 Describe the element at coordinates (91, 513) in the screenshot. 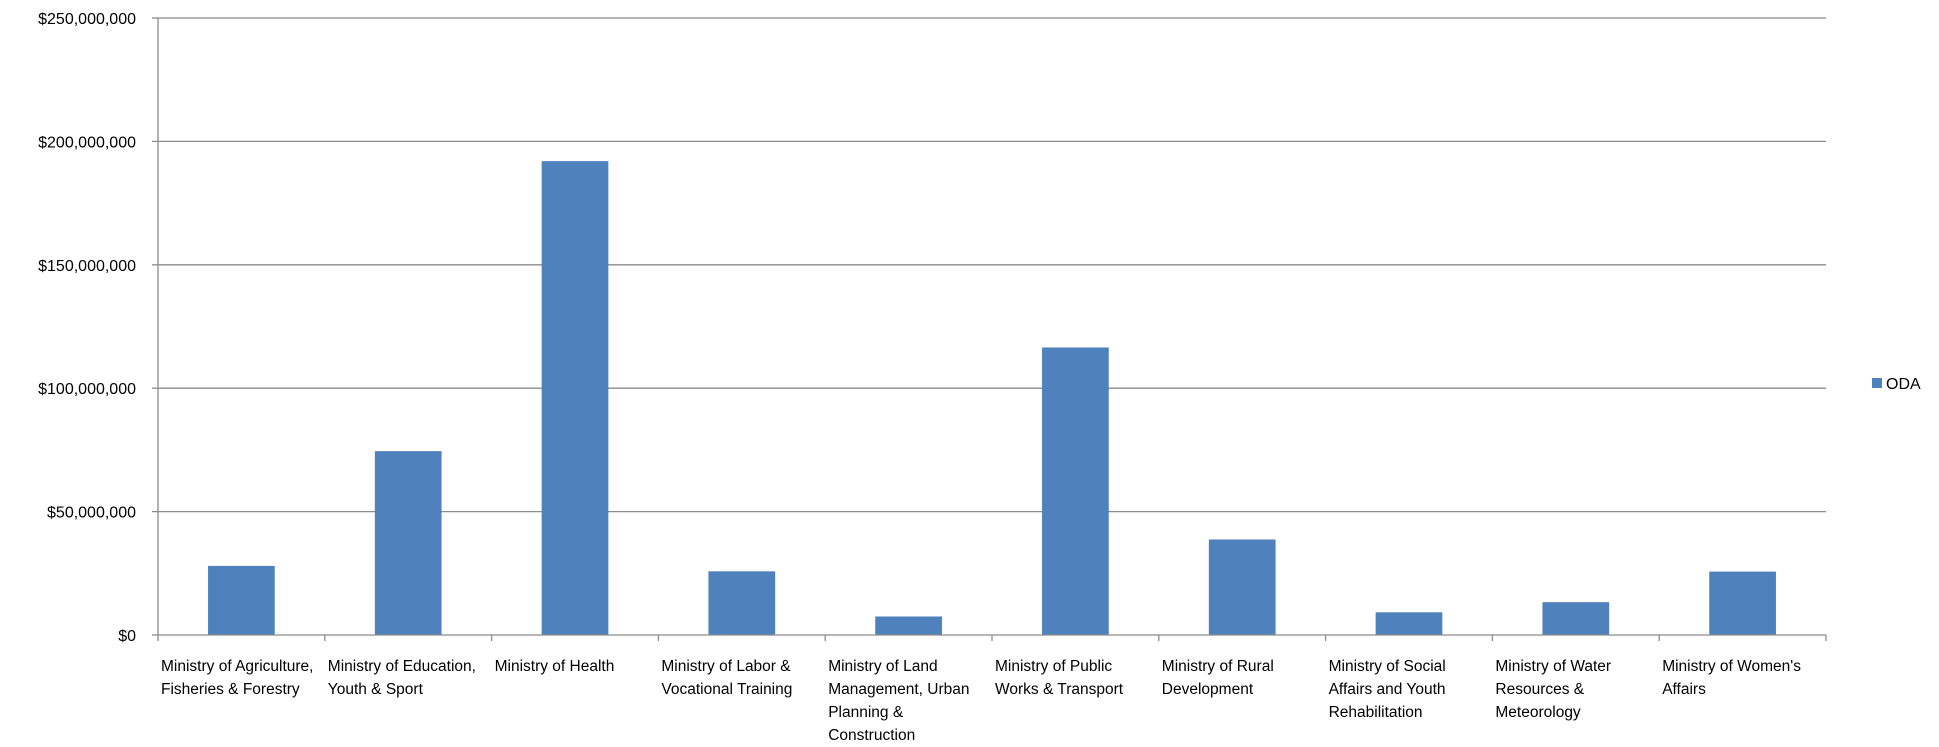

I see `y-tick-label: $50,000,000` at that location.